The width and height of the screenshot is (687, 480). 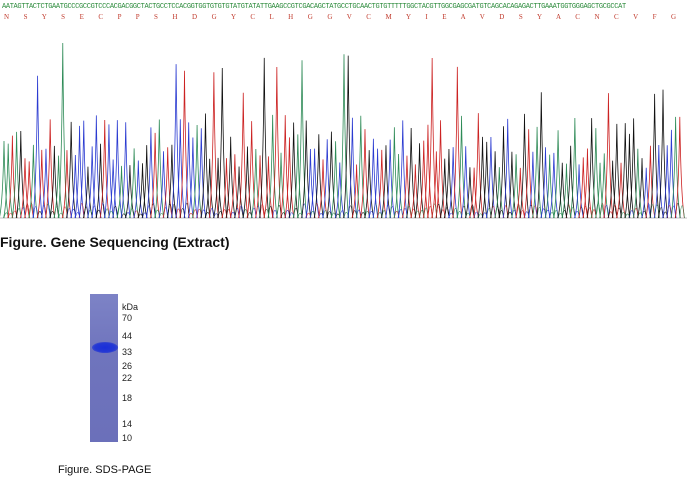 I want to click on protein-band, so click(x=105, y=347).